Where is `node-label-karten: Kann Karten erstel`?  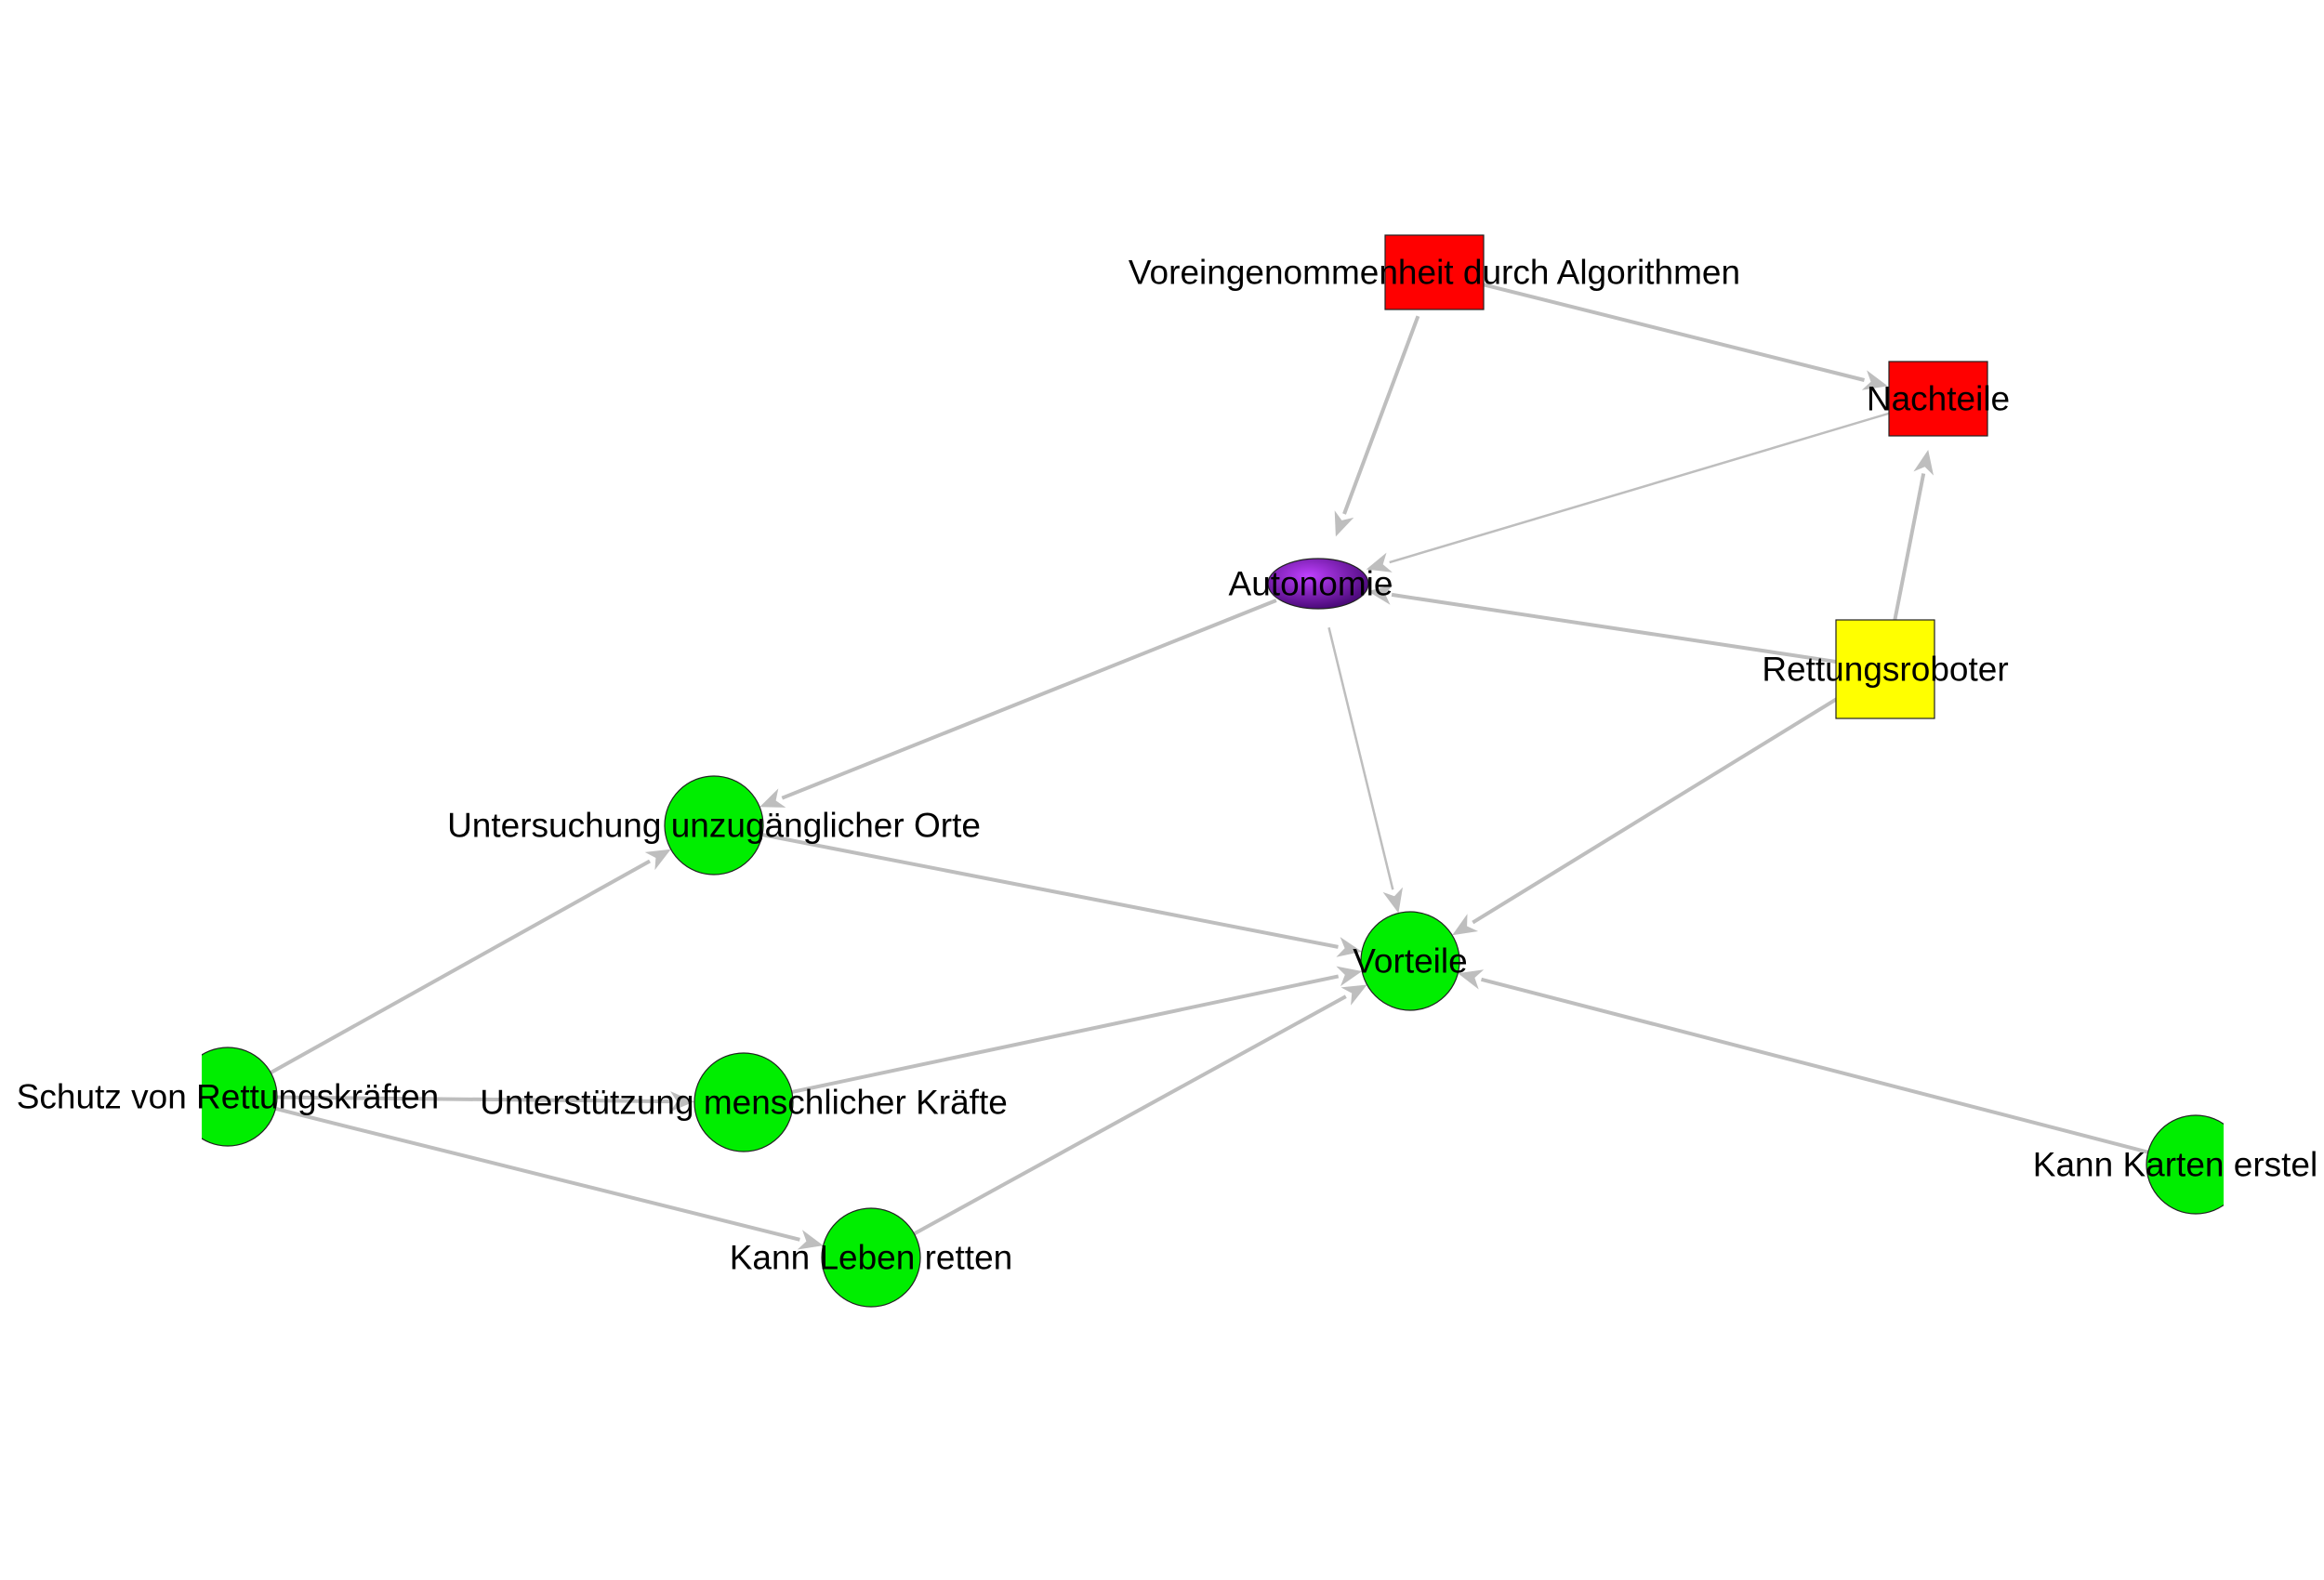
node-label-karten: Kann Karten erstel is located at coordinates (2175, 1165).